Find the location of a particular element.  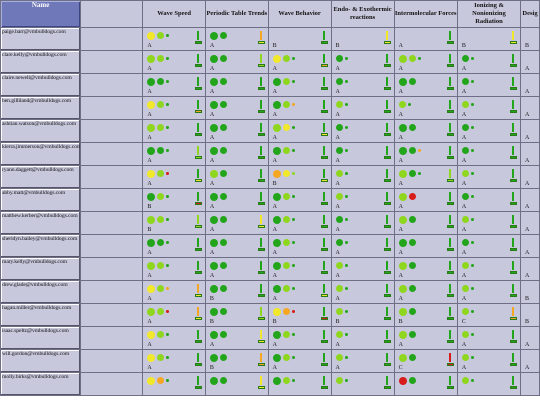

table-row: ashtian.watson@vmbulldogs.com A A A A A A A is located at coordinates (270, 131).